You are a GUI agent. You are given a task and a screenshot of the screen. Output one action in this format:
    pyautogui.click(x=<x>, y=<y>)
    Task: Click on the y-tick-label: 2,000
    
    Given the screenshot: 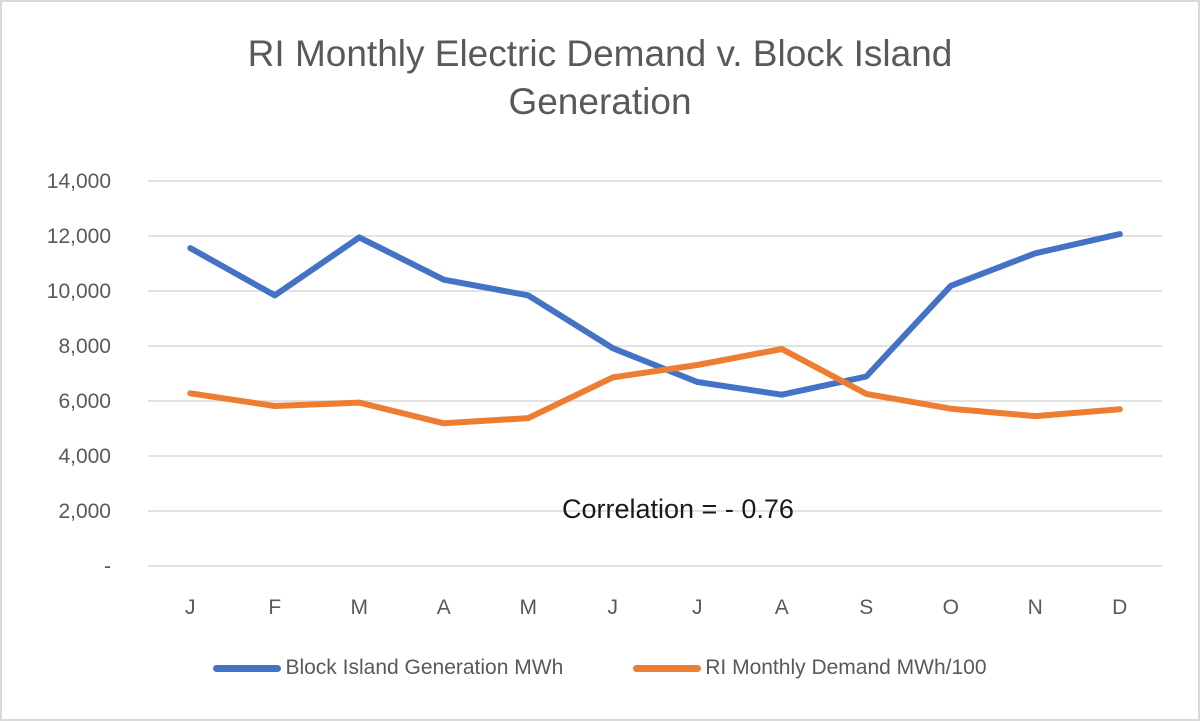 What is the action you would take?
    pyautogui.click(x=84, y=511)
    